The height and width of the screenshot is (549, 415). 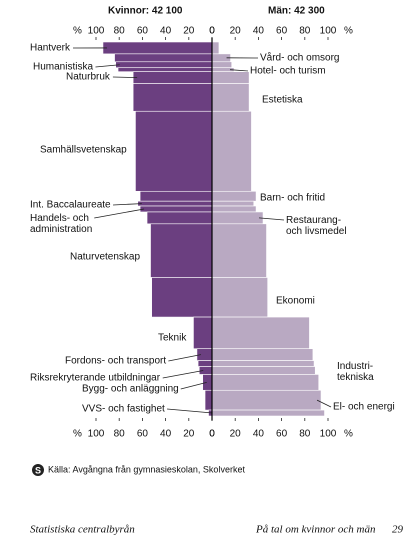 I want to click on right-header: Män: 42 300, so click(x=296, y=11).